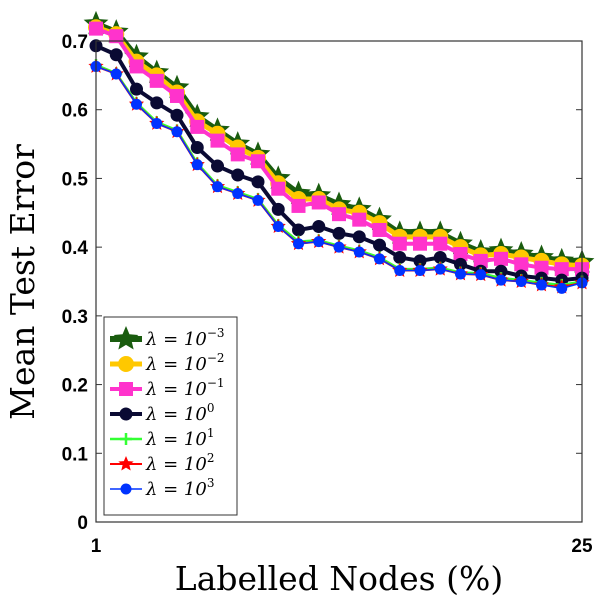  What do you see at coordinates (75, 111) in the screenshot?
I see `y-tick-label: 0.6` at bounding box center [75, 111].